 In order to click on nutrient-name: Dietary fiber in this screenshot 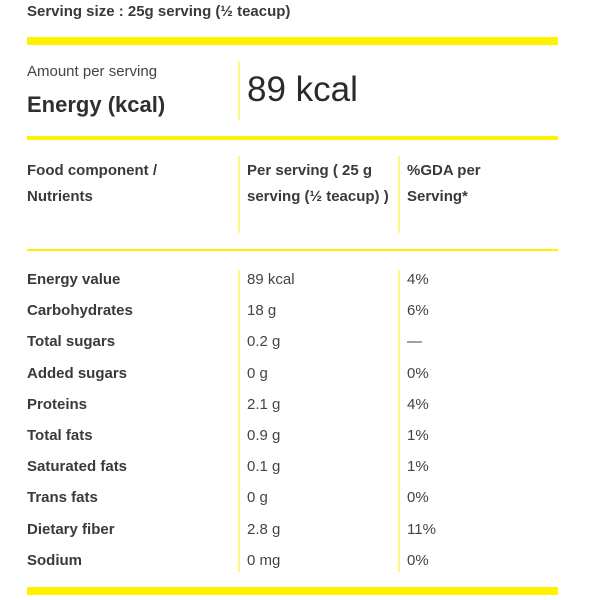, I will do `click(71, 529)`.